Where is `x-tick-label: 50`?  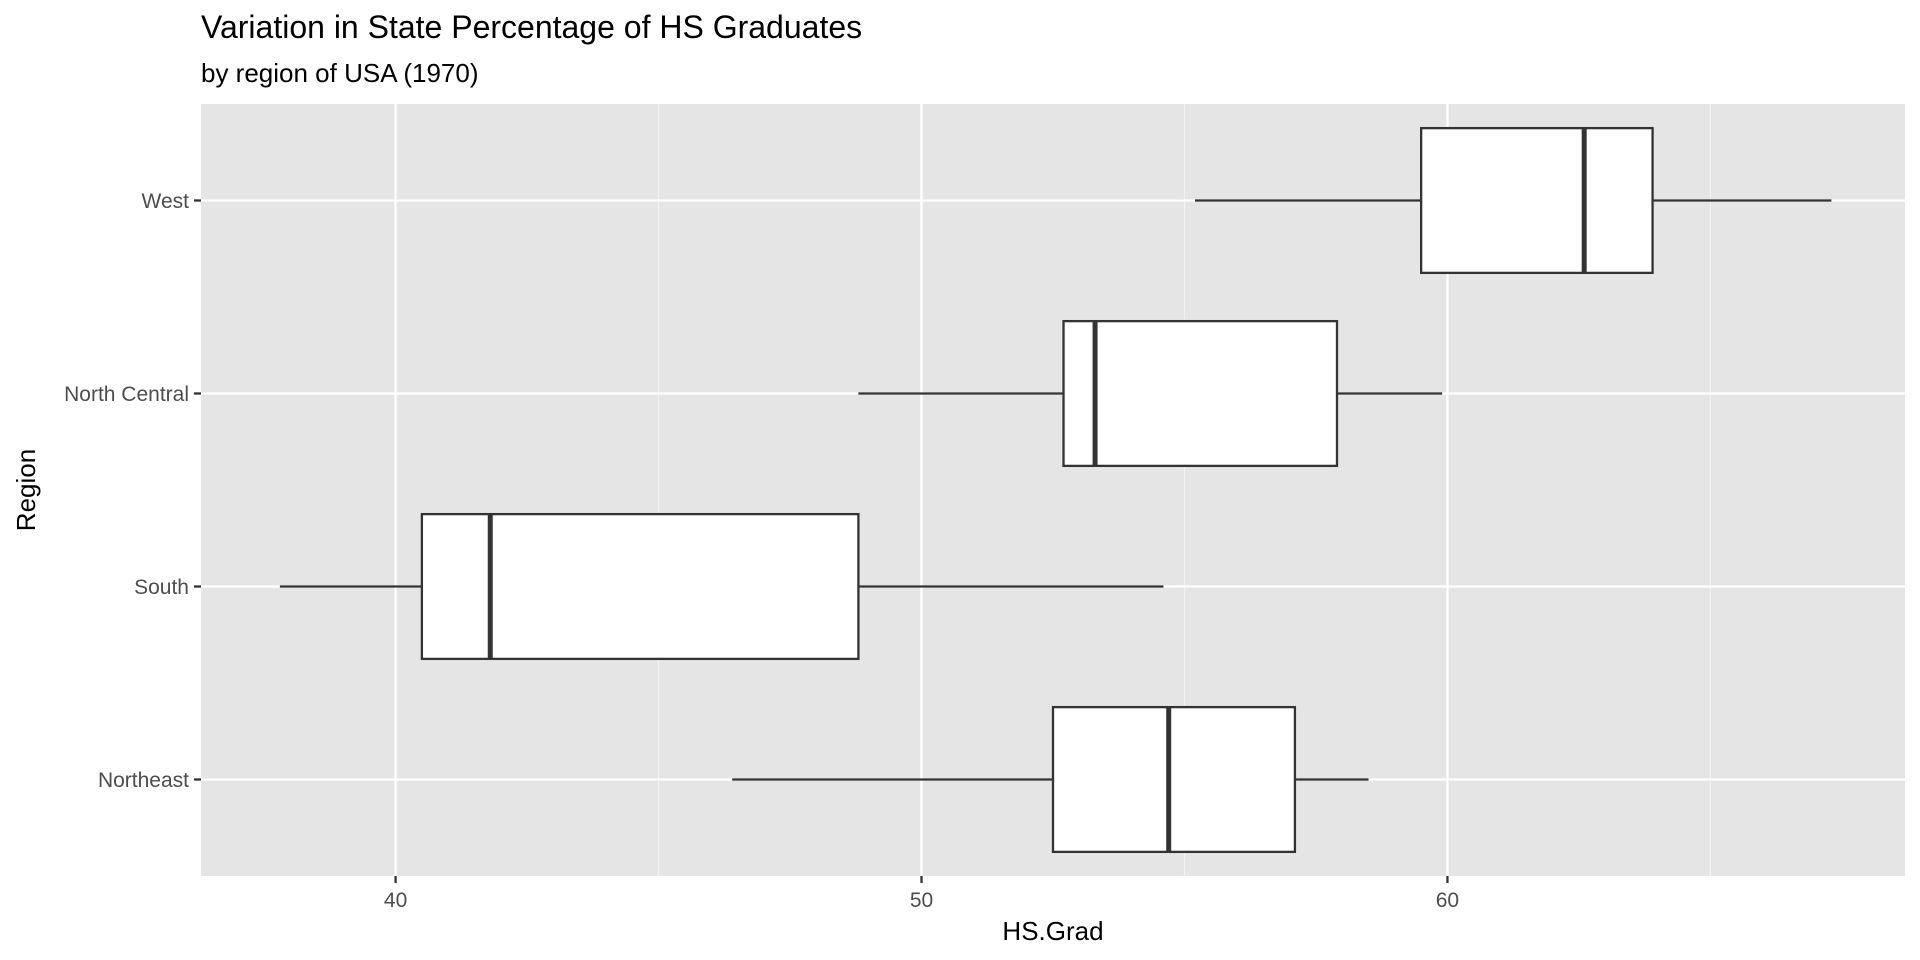 x-tick-label: 50 is located at coordinates (921, 900).